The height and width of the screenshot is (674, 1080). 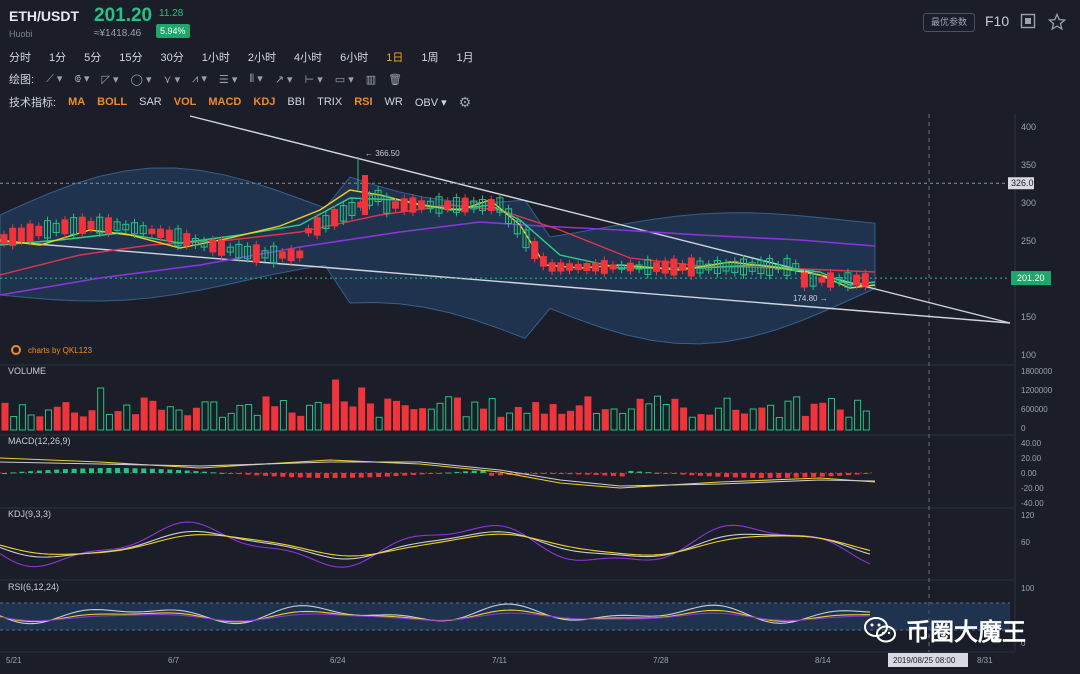 What do you see at coordinates (371, 79) in the screenshot?
I see `draw-tool-11: ▥` at bounding box center [371, 79].